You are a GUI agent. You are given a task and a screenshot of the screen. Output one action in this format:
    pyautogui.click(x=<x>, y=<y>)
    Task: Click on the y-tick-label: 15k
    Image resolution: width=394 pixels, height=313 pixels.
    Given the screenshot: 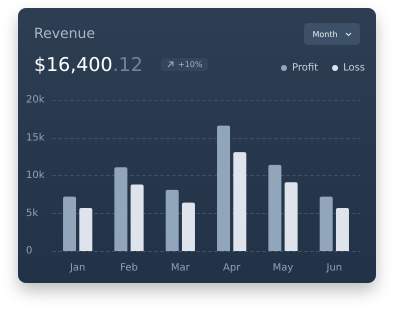 What is the action you would take?
    pyautogui.click(x=35, y=138)
    